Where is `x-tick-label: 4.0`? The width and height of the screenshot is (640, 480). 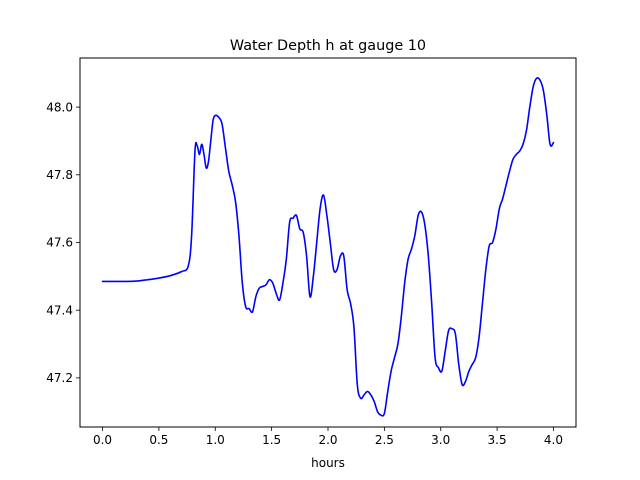
x-tick-label: 4.0 is located at coordinates (553, 440).